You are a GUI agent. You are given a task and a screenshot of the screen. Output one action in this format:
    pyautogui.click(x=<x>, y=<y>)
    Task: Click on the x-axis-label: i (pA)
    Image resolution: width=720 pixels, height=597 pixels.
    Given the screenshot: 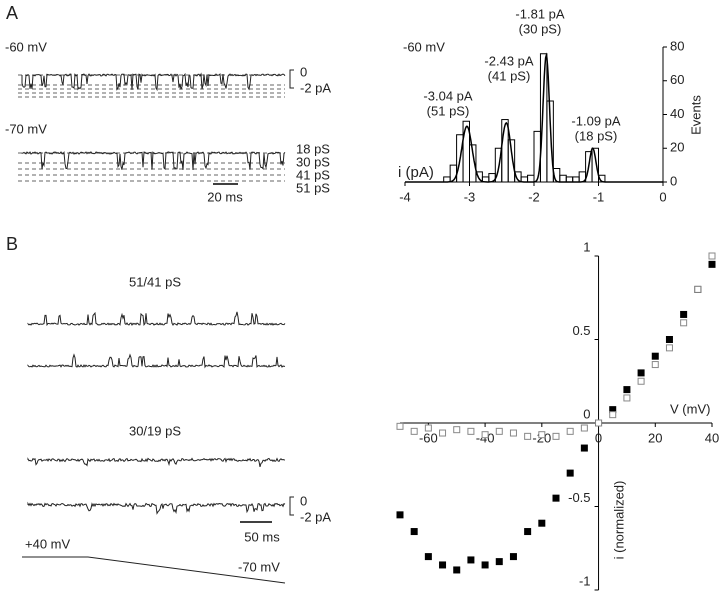 What is the action you would take?
    pyautogui.click(x=416, y=172)
    